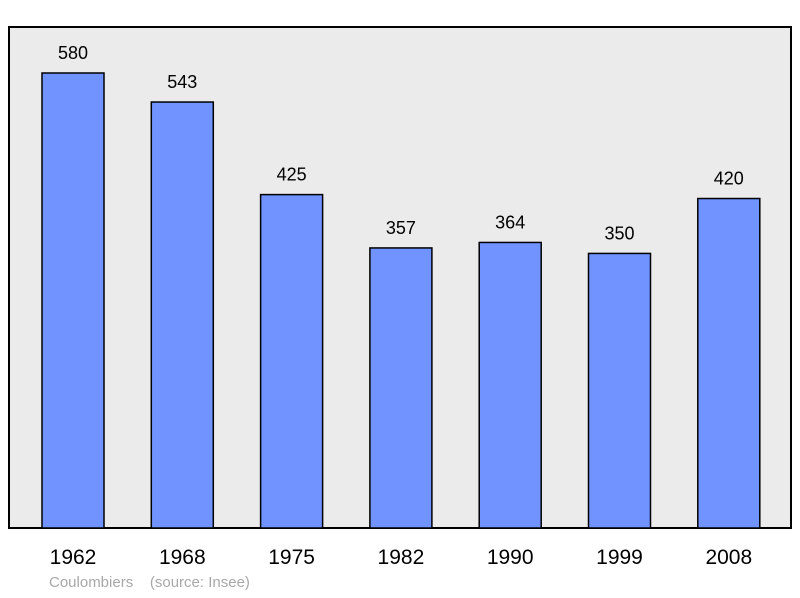 This screenshot has height=598, width=800. Describe the element at coordinates (291, 361) in the screenshot. I see `bar-1975` at that location.